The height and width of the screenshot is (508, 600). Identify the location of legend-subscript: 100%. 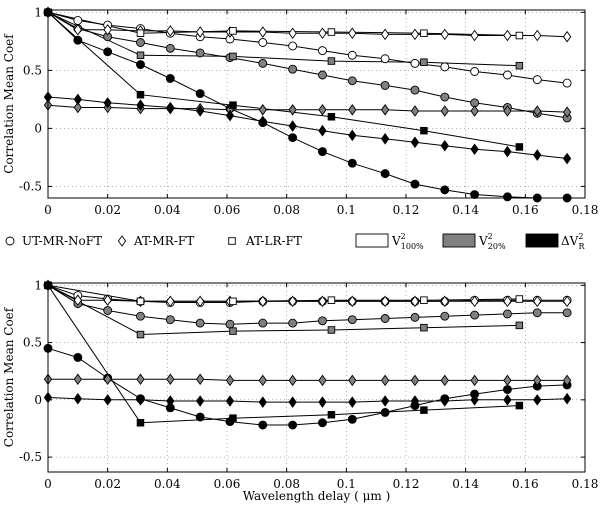
(412, 246).